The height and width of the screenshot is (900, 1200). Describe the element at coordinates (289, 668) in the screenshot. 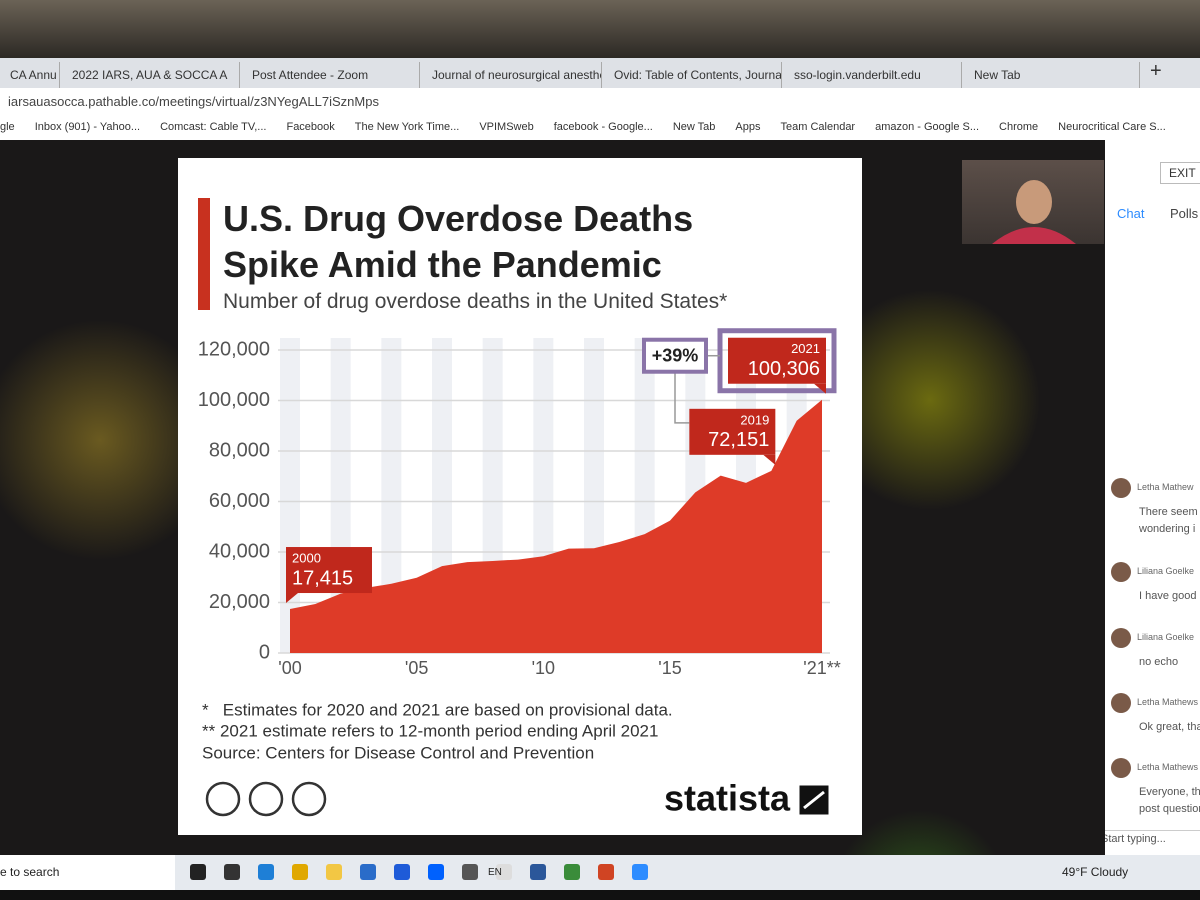

I see `x-tick-label: '00` at that location.